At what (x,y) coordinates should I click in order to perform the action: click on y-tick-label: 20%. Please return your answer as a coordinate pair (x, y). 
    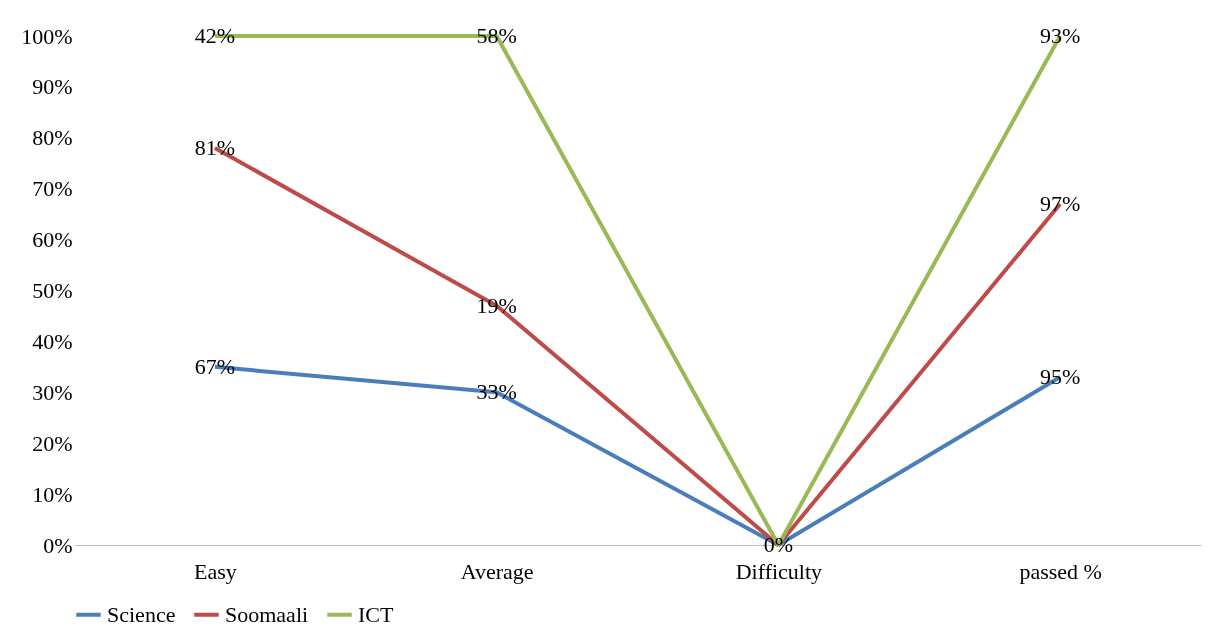
    Looking at the image, I should click on (52, 443).